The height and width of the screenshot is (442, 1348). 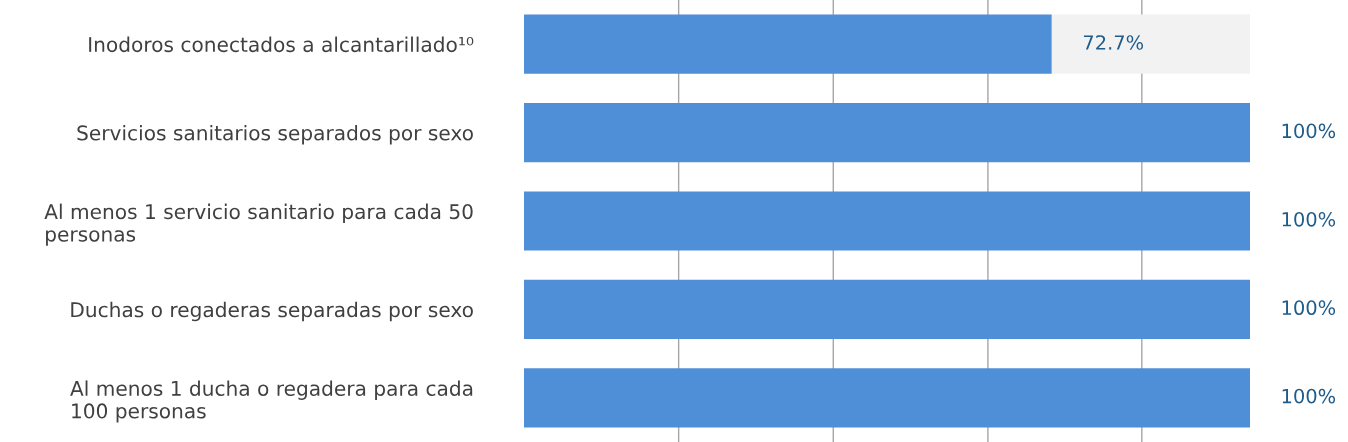 I want to click on y-tick-label: Inodoros conectados a alcantarillado¹⁰, so click(x=281, y=44).